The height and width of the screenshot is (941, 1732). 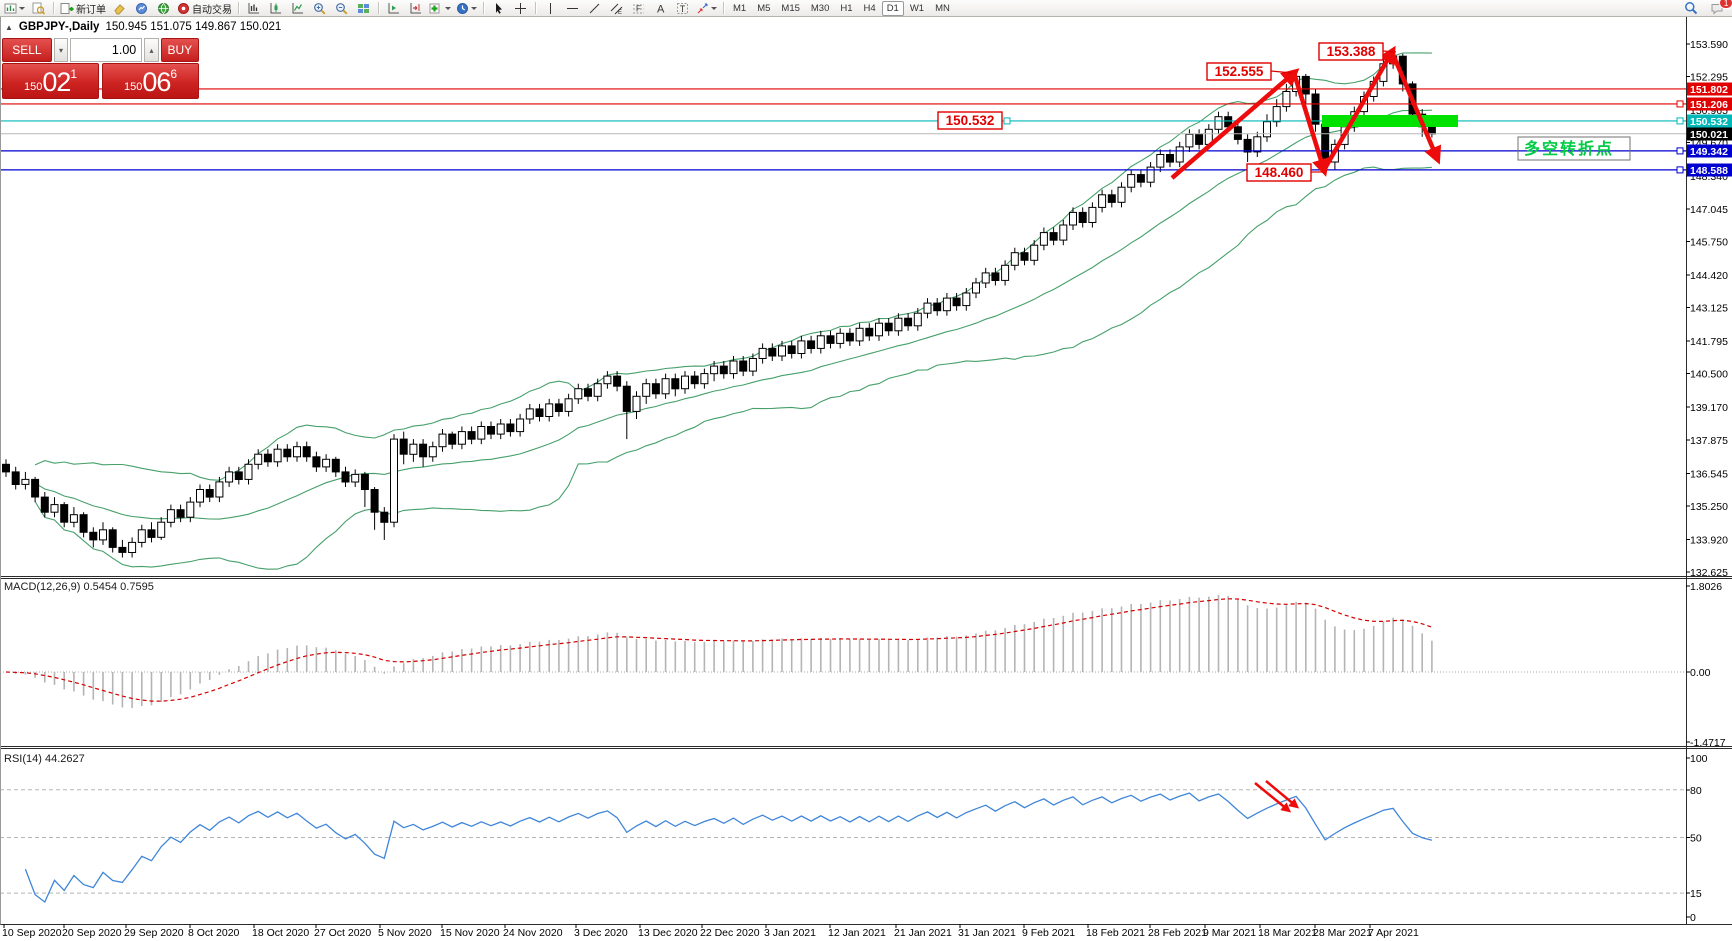 I want to click on cursor-button, so click(x=498, y=8).